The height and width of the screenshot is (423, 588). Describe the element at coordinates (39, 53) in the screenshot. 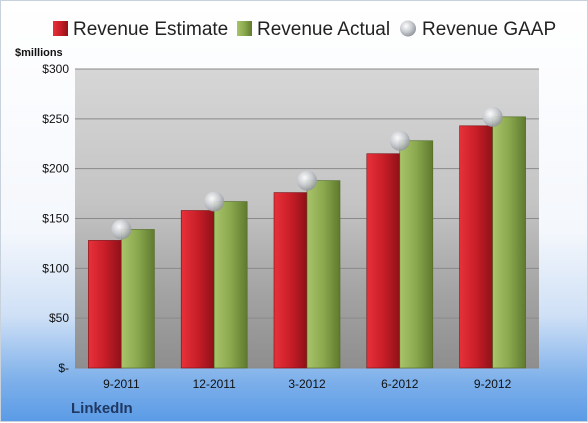

I see `y-axis-unit-label: $millions` at that location.